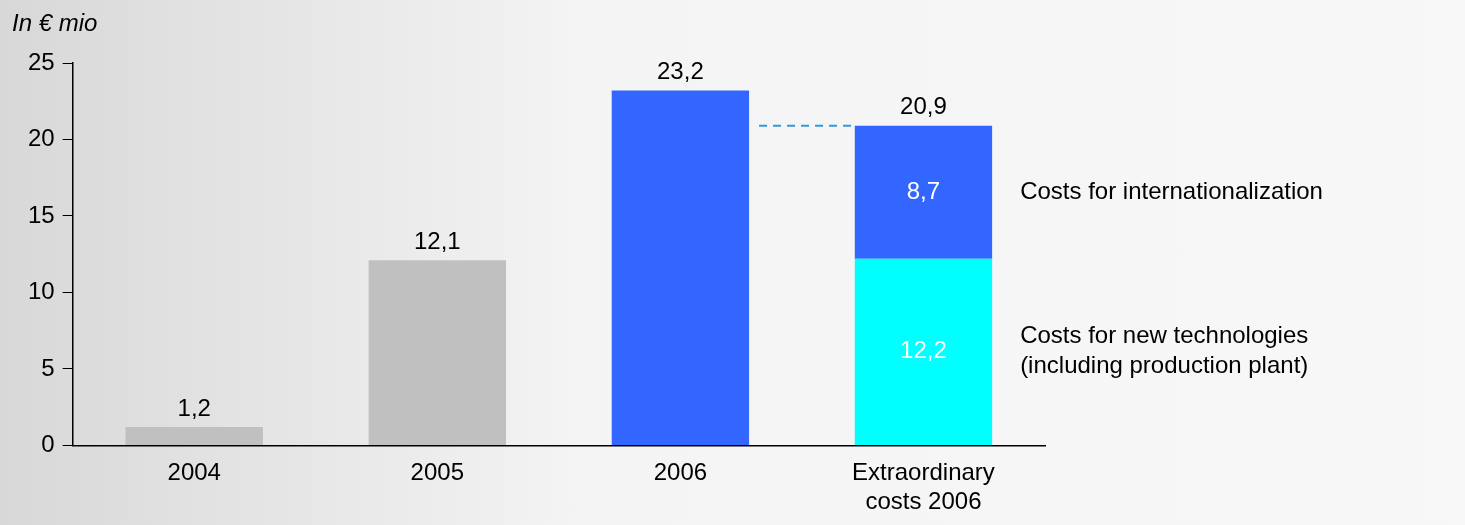 This screenshot has height=525, width=1465. Describe the element at coordinates (194, 472) in the screenshot. I see `x-tick-label: 2004` at that location.